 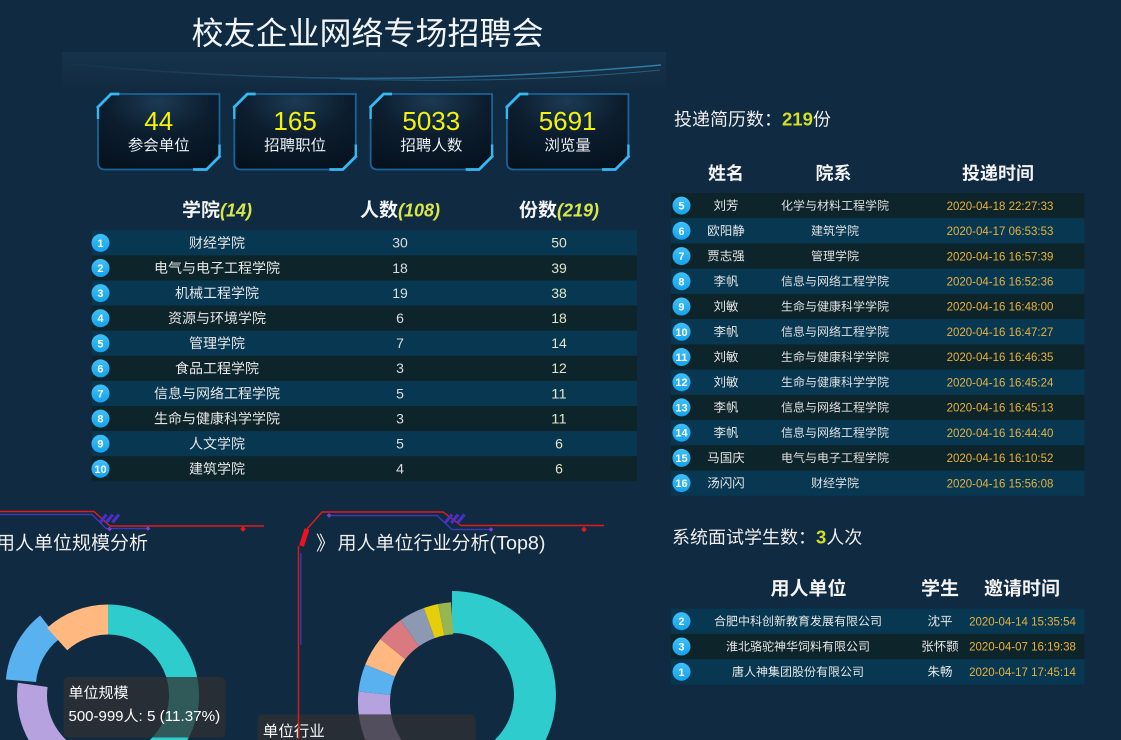 What do you see at coordinates (1000, 333) in the screenshot?
I see `svg-text: 2020-04-16 16:47:27` at bounding box center [1000, 333].